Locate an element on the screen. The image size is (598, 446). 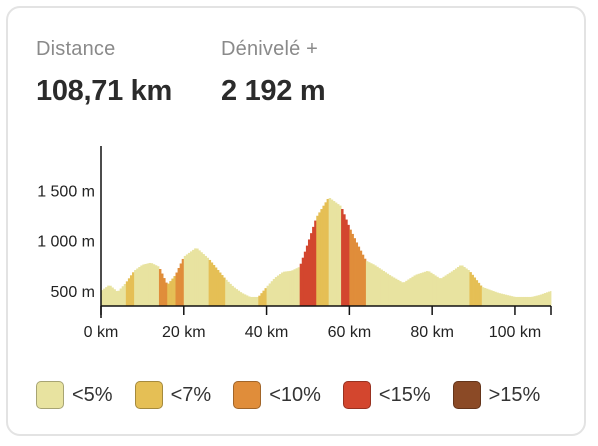
legend-swatch is located at coordinates (356, 395).